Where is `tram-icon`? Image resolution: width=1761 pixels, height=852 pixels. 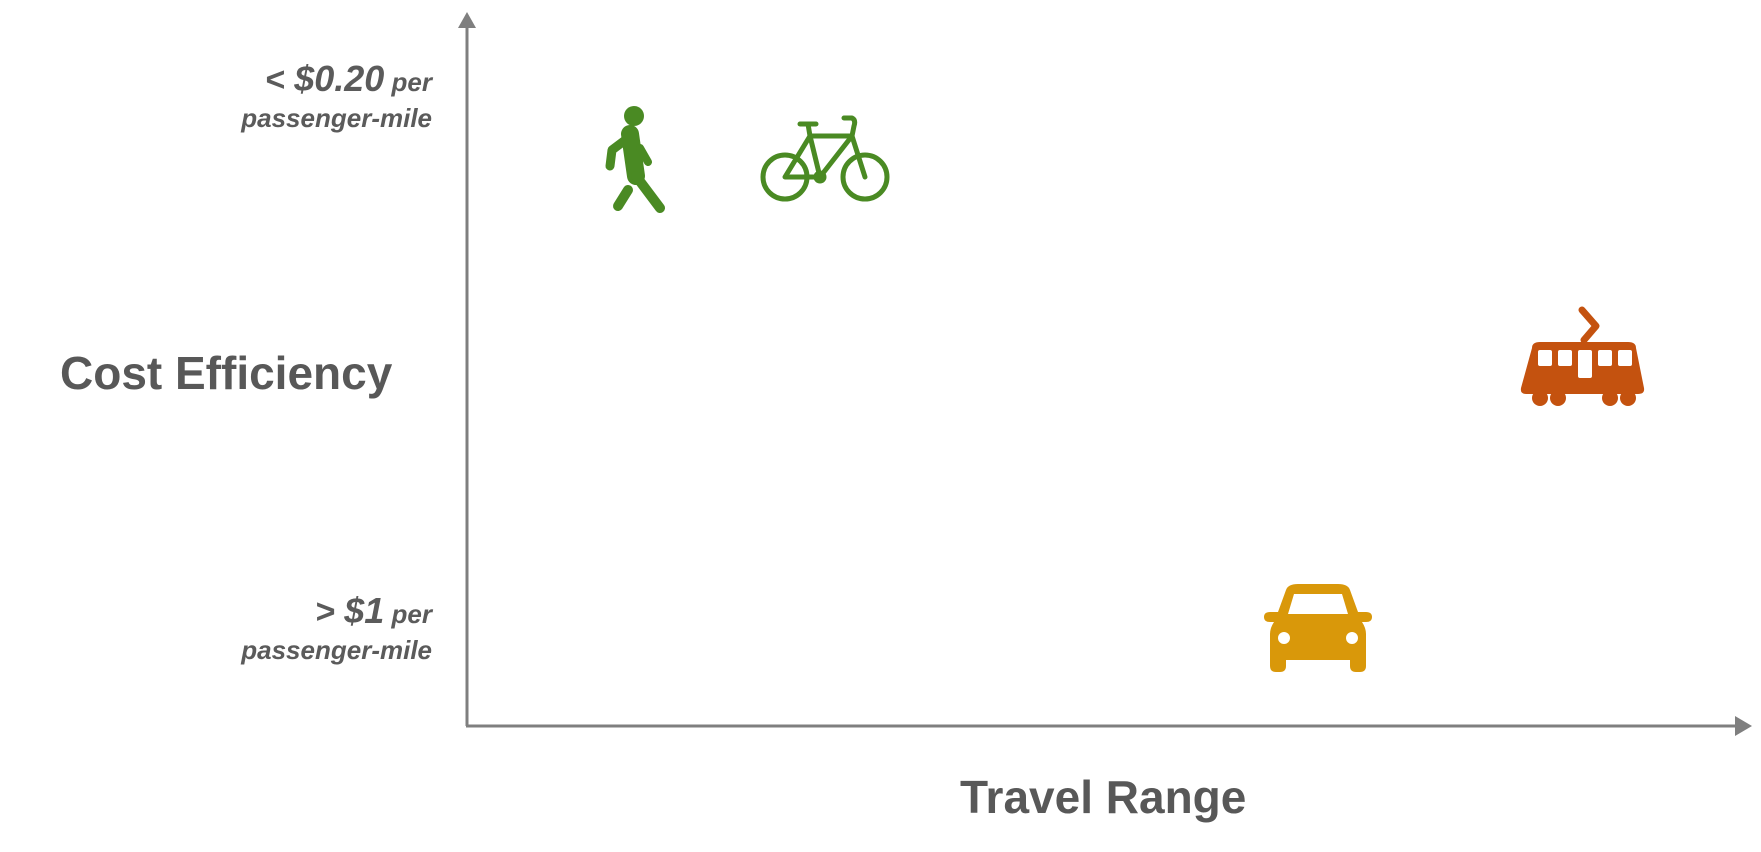
tram-icon is located at coordinates (1582, 356).